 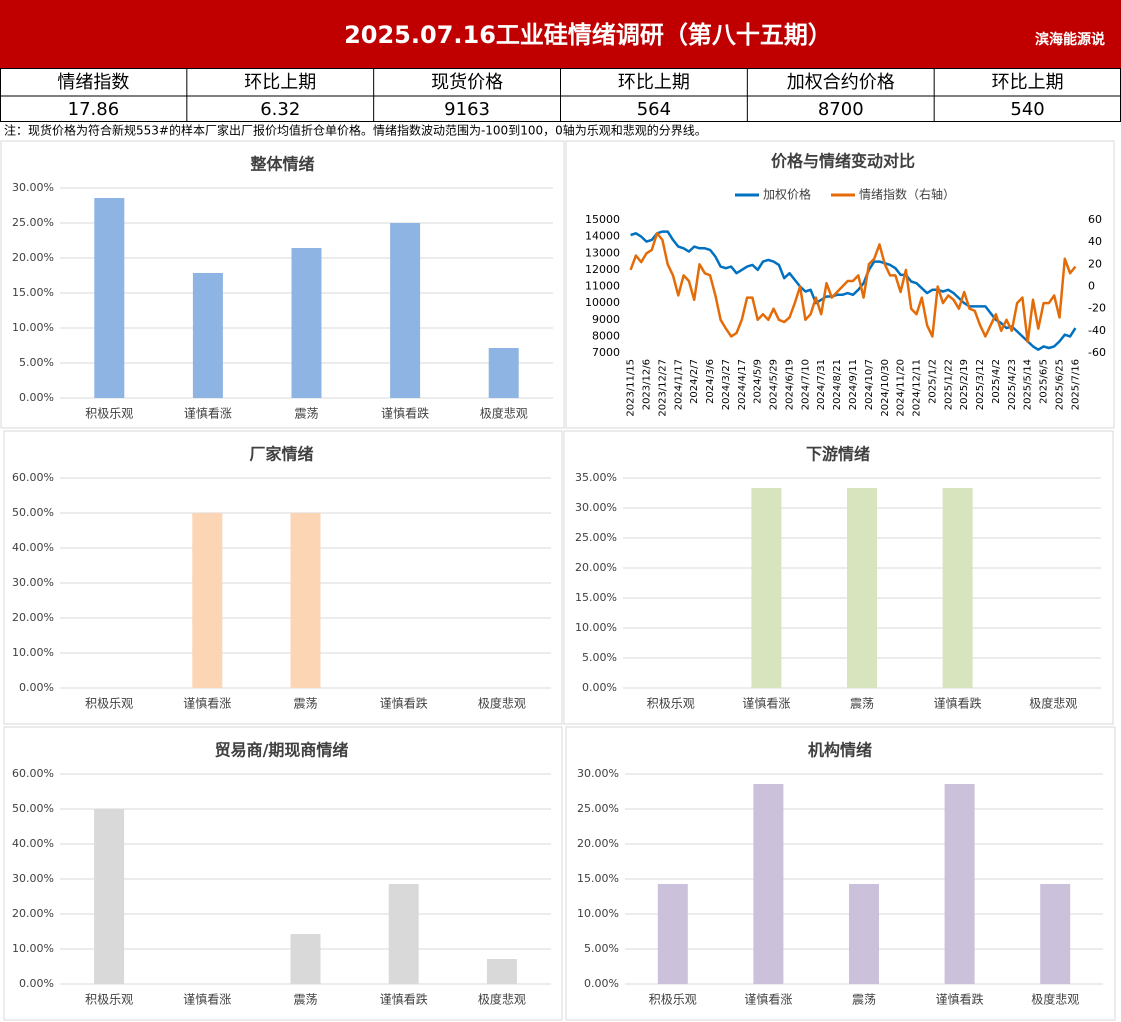 What do you see at coordinates (93, 82) in the screenshot?
I see `table-header: 情绪指数` at bounding box center [93, 82].